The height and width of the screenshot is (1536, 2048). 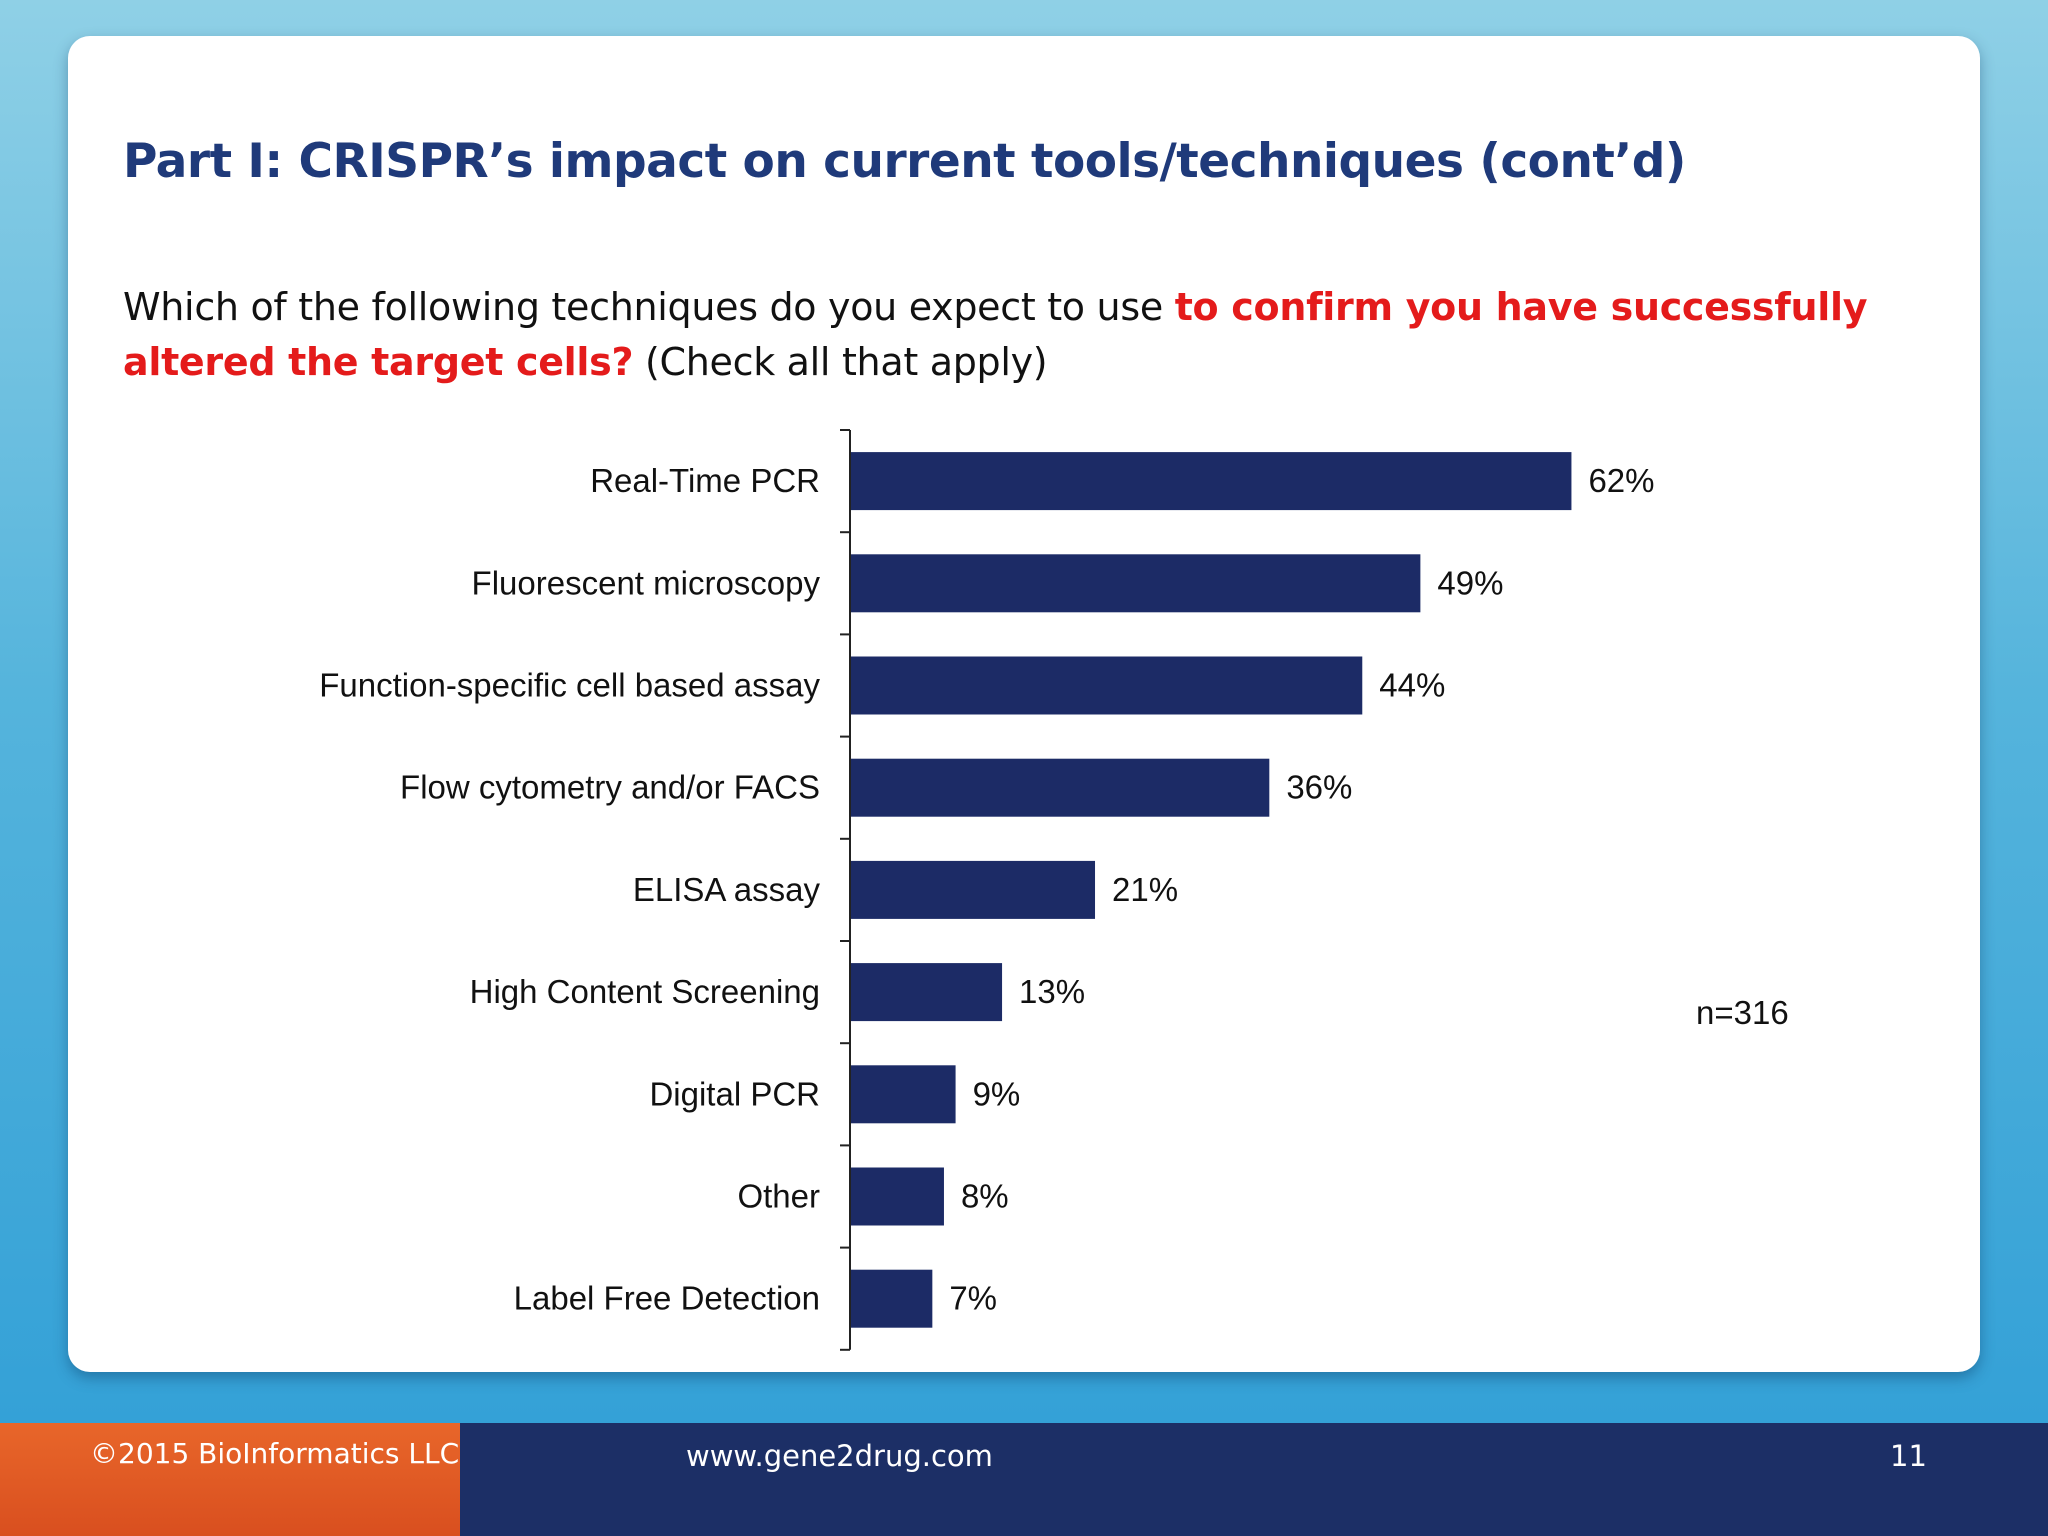 I want to click on page-number: 11, so click(x=1908, y=1456).